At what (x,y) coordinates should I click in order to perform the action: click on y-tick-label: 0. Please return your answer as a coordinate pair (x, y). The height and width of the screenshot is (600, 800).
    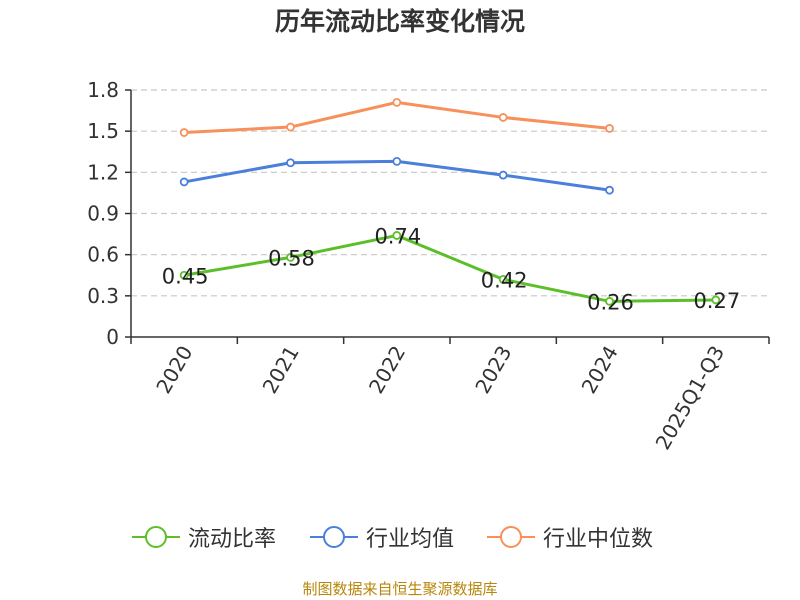
    Looking at the image, I should click on (112, 337).